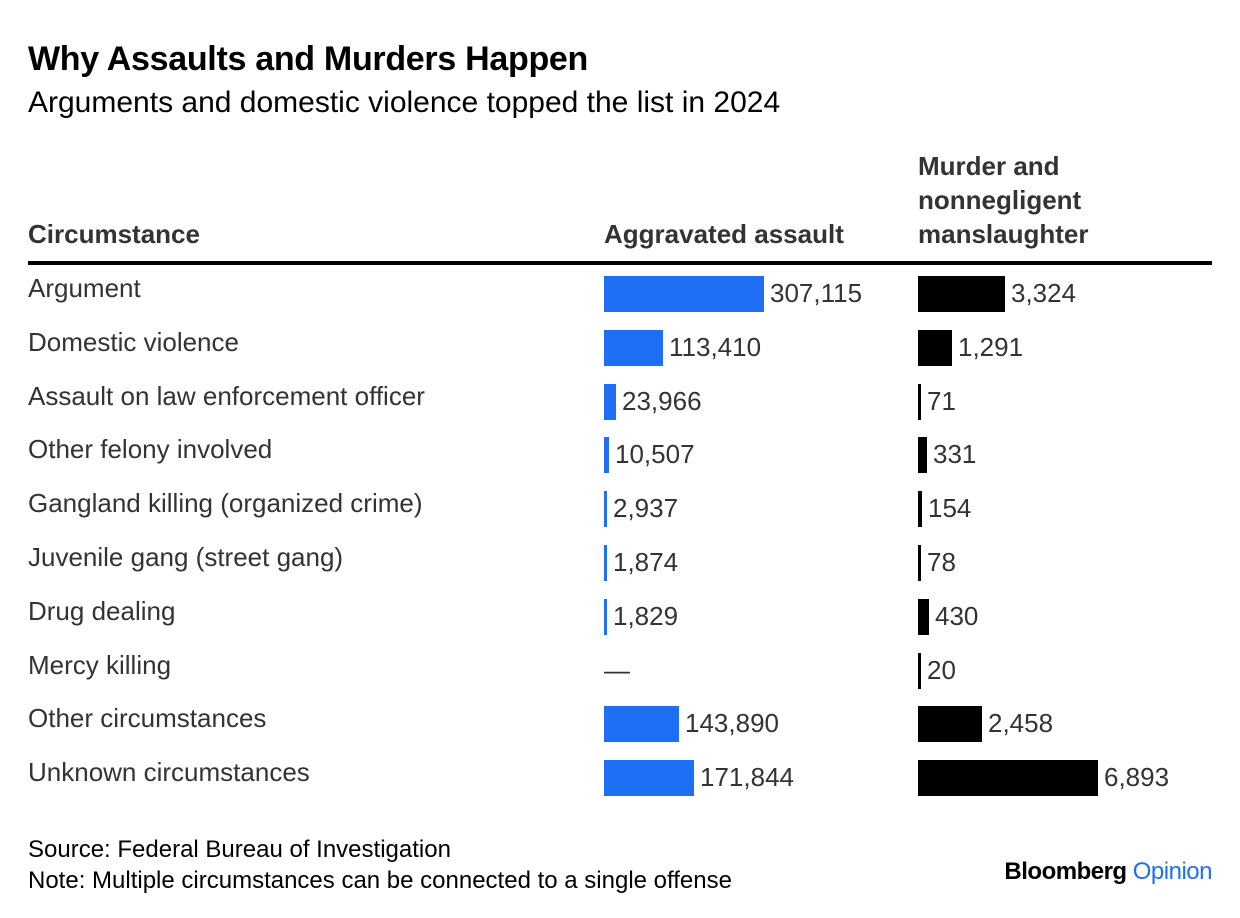 The height and width of the screenshot is (918, 1240). I want to click on murder-value-label: 6,893, so click(1137, 777).